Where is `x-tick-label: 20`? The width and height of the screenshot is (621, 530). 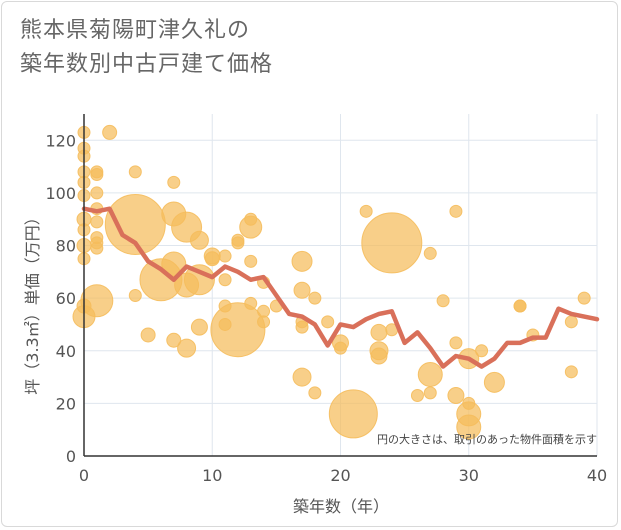 x-tick-label: 20 is located at coordinates (340, 475).